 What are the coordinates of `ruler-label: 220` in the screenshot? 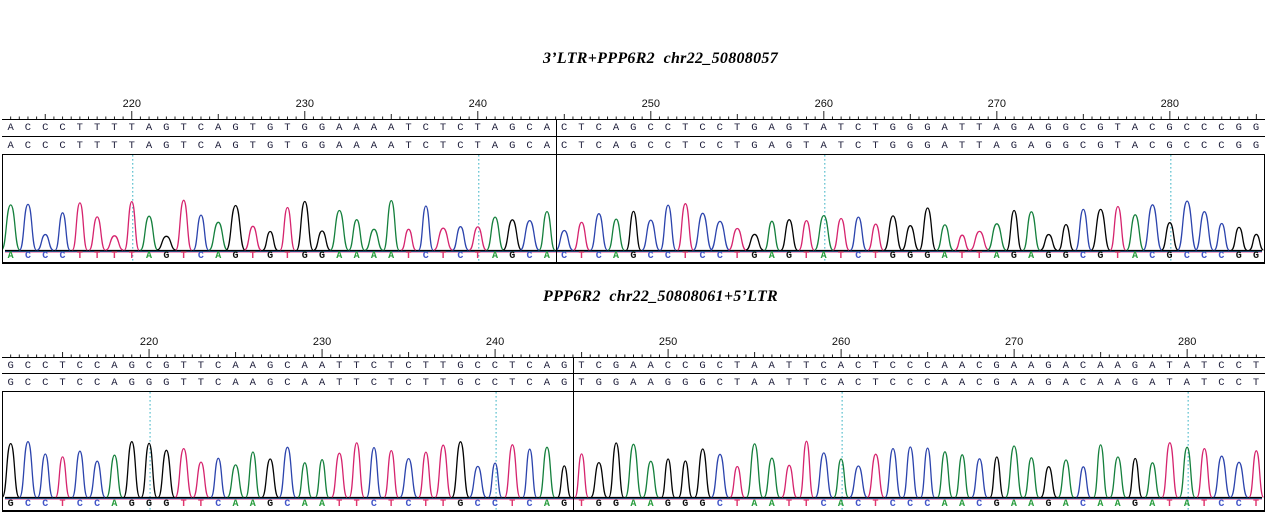 It's located at (132, 104).